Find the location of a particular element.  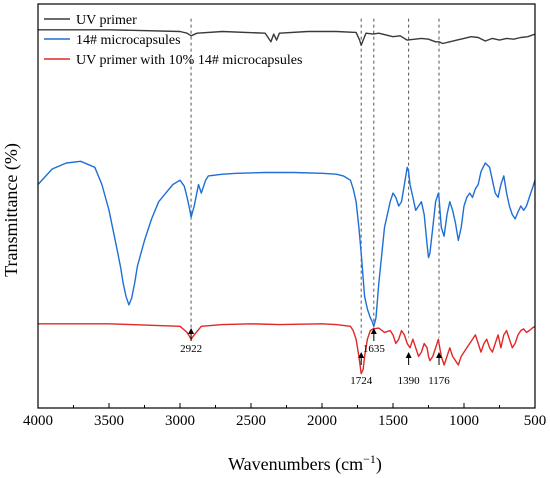

x-axis-title-main: Wavenumbers (cm is located at coordinates (295, 464).